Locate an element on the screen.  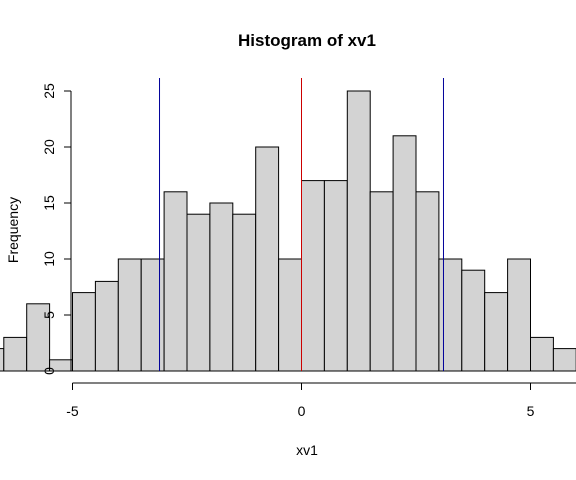
y-tick-label: 15 is located at coordinates (49, 203).